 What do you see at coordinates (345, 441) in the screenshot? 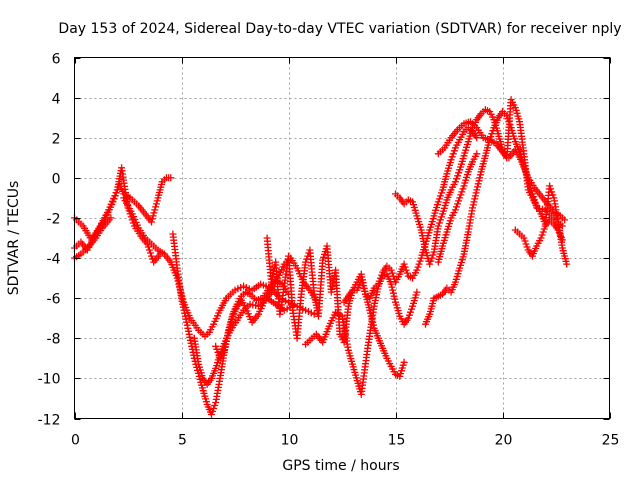
I see `x-tick-labels: 0 5 10 15 20 25` at bounding box center [345, 441].